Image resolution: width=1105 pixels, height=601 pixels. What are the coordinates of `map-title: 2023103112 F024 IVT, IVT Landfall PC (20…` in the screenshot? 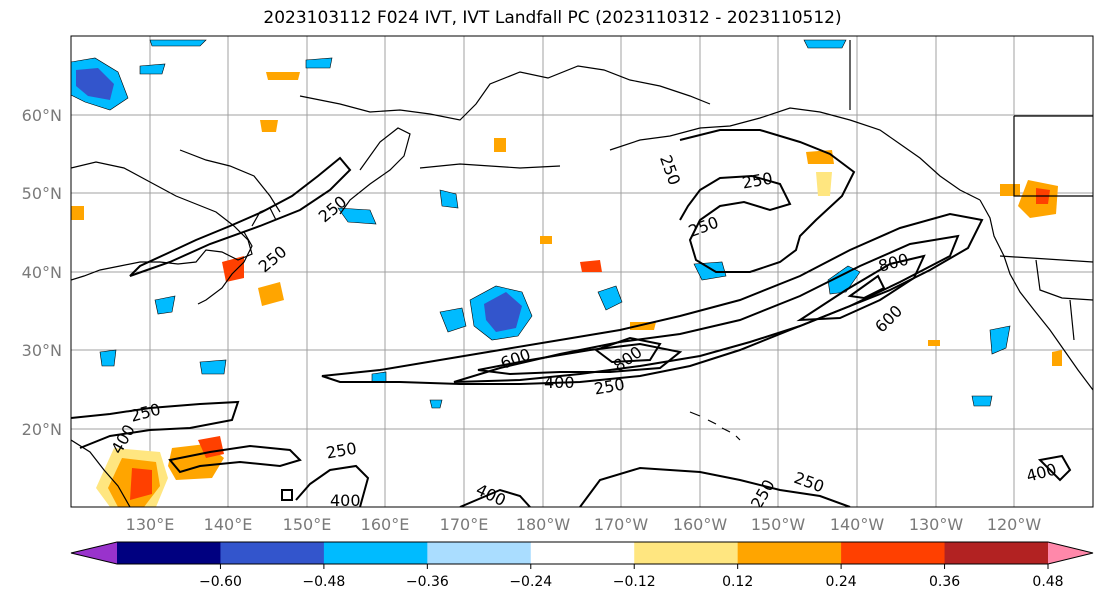 It's located at (552, 18).